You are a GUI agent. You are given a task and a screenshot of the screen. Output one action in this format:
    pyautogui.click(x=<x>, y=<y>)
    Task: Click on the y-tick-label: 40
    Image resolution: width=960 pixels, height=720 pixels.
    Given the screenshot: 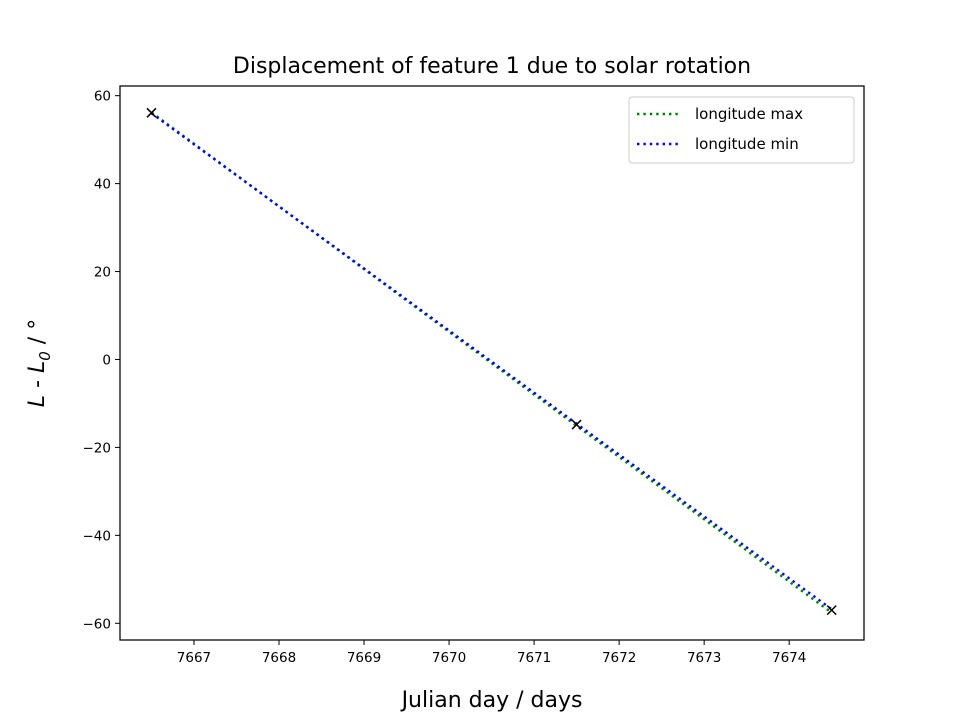 What is the action you would take?
    pyautogui.click(x=102, y=185)
    